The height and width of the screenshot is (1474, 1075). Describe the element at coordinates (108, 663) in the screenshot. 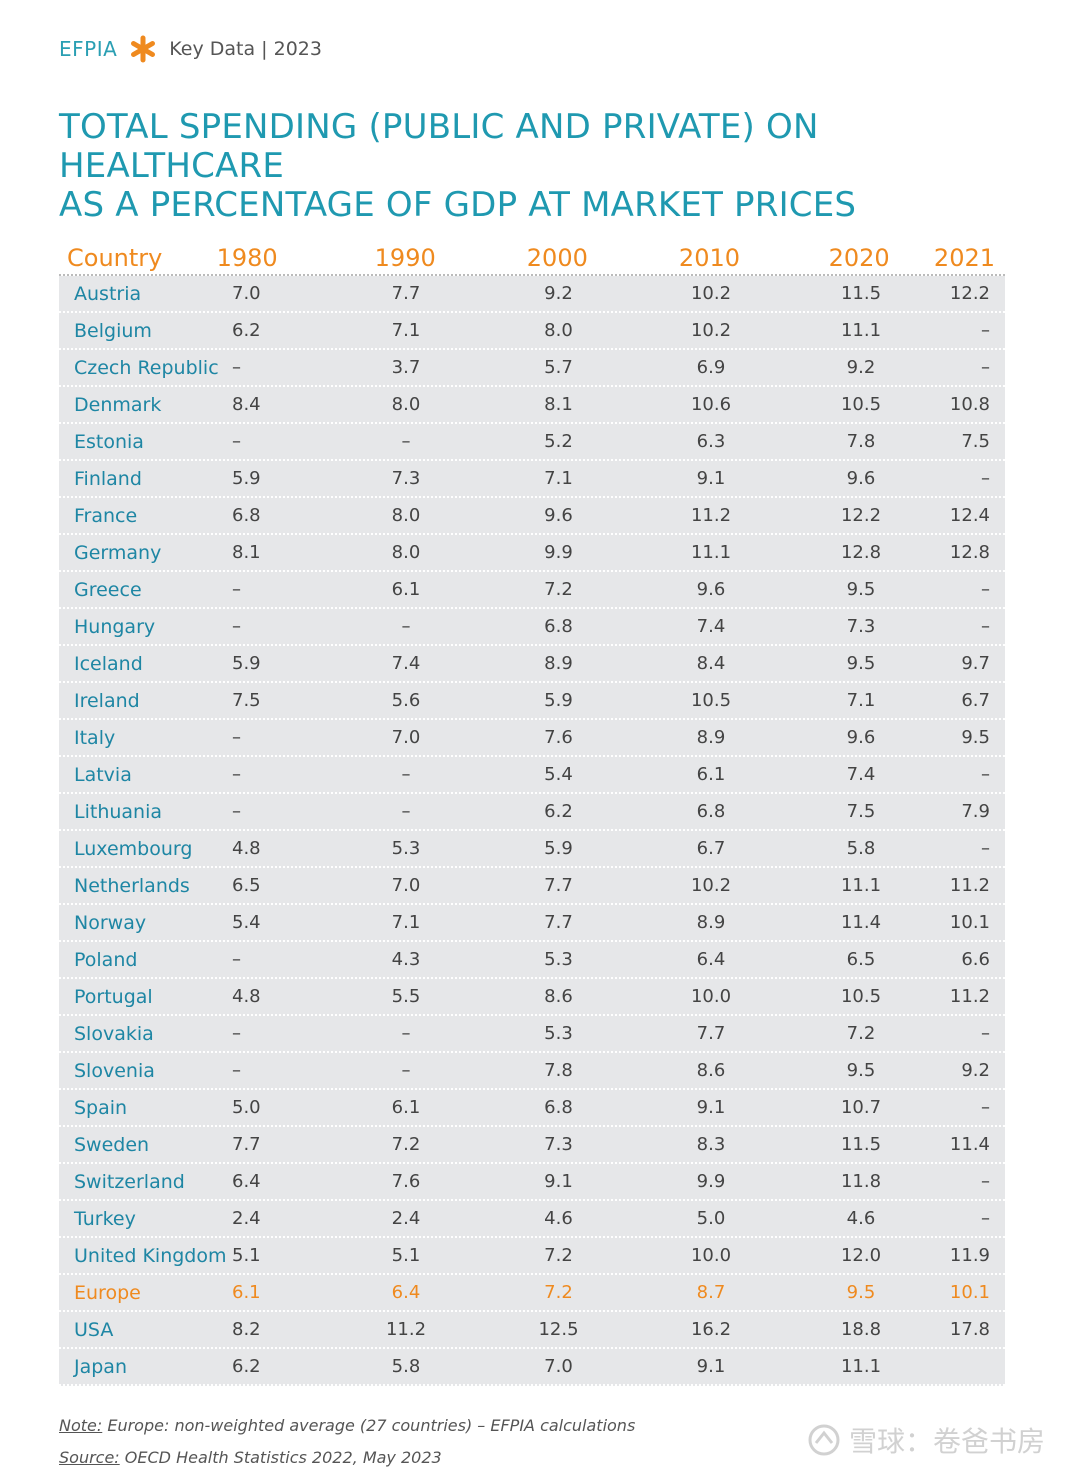

I see `country-cell: Iceland` at that location.